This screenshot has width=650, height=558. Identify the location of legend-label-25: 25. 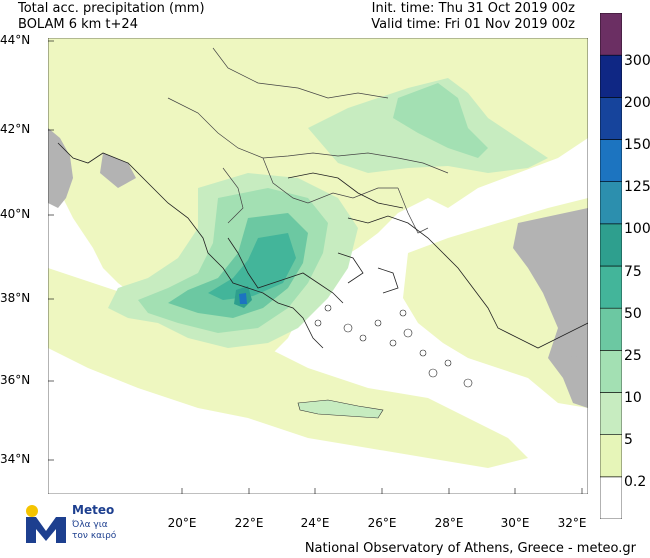
(633, 356).